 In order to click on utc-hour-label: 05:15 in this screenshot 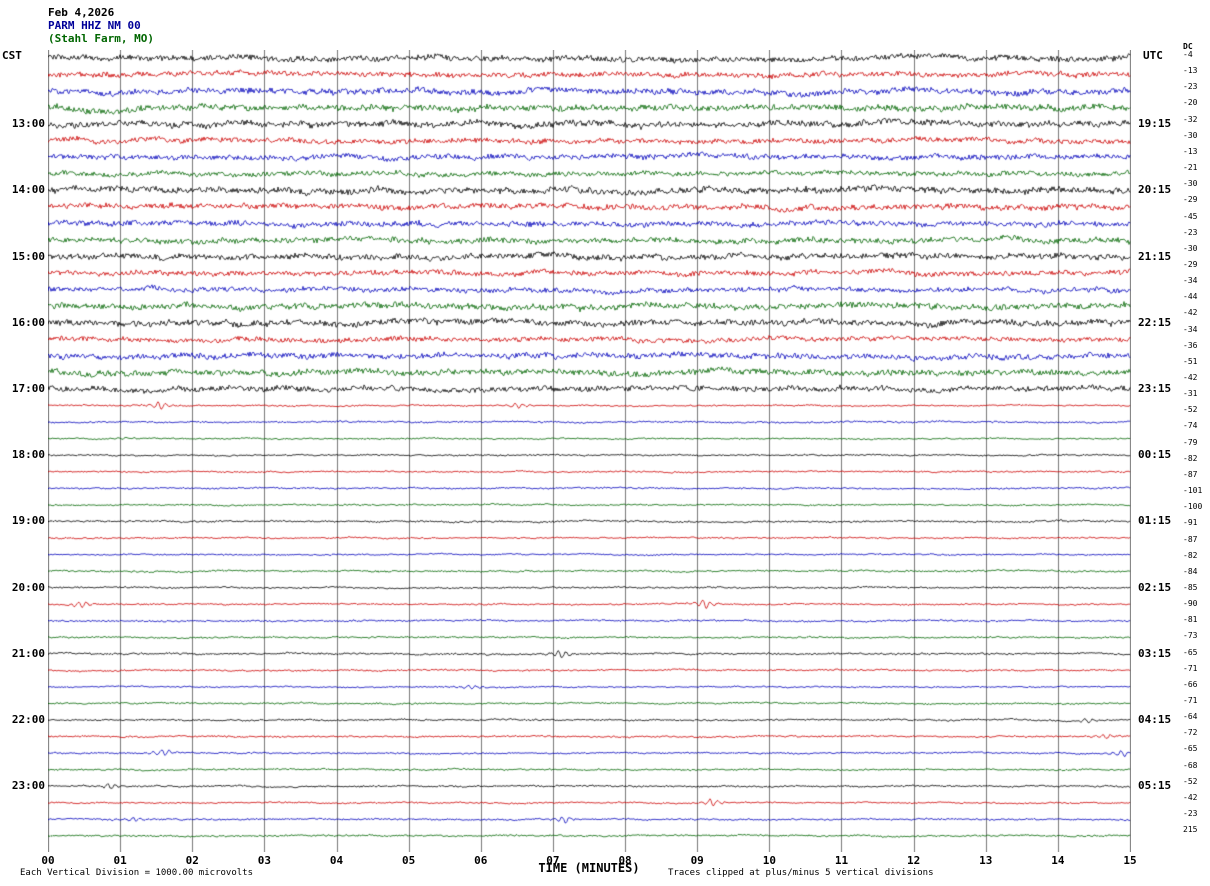, I will do `click(1155, 786)`.